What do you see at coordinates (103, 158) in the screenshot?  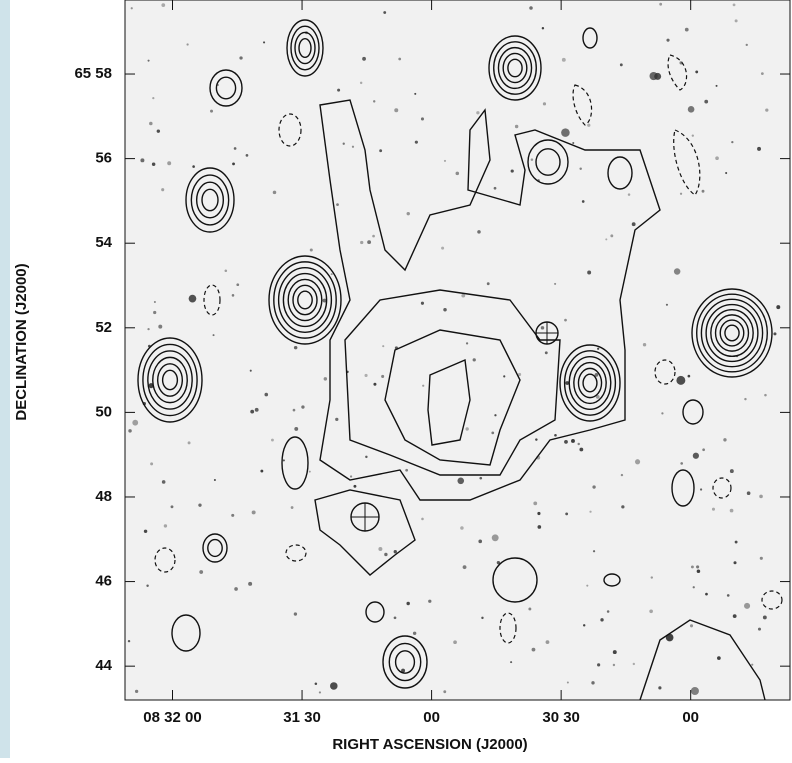 I see `y-tick-label: 56` at bounding box center [103, 158].